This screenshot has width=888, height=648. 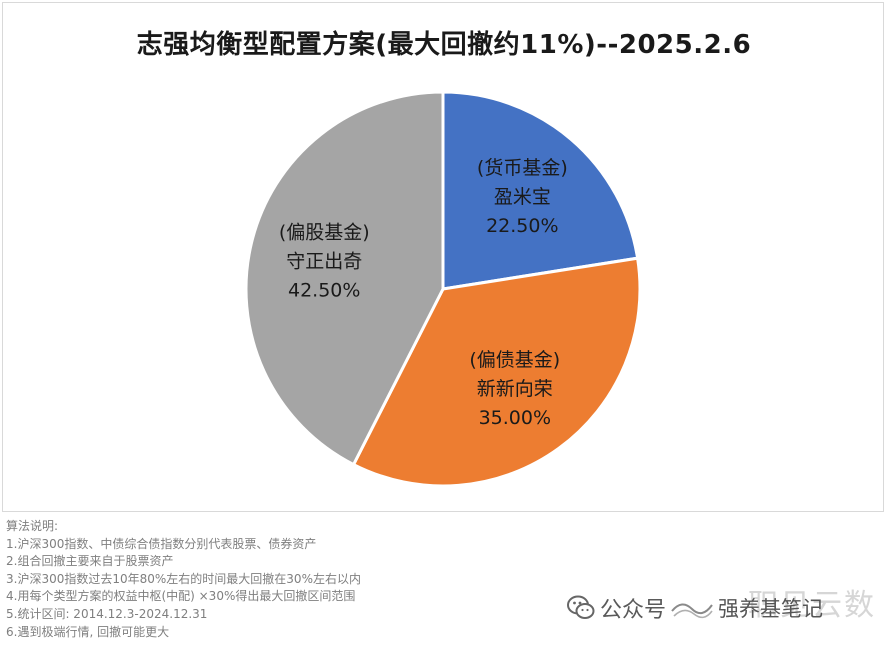 What do you see at coordinates (107, 613) in the screenshot?
I see `note-item-5: 5.统计区间: 2014.12.3-2024.12.31` at bounding box center [107, 613].